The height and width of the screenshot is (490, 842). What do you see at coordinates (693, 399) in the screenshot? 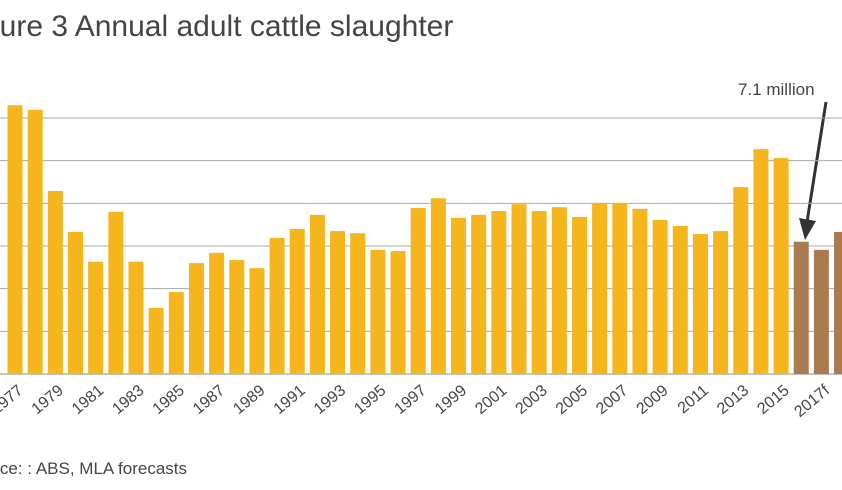
I see `x-tick-label: 2011` at bounding box center [693, 399].